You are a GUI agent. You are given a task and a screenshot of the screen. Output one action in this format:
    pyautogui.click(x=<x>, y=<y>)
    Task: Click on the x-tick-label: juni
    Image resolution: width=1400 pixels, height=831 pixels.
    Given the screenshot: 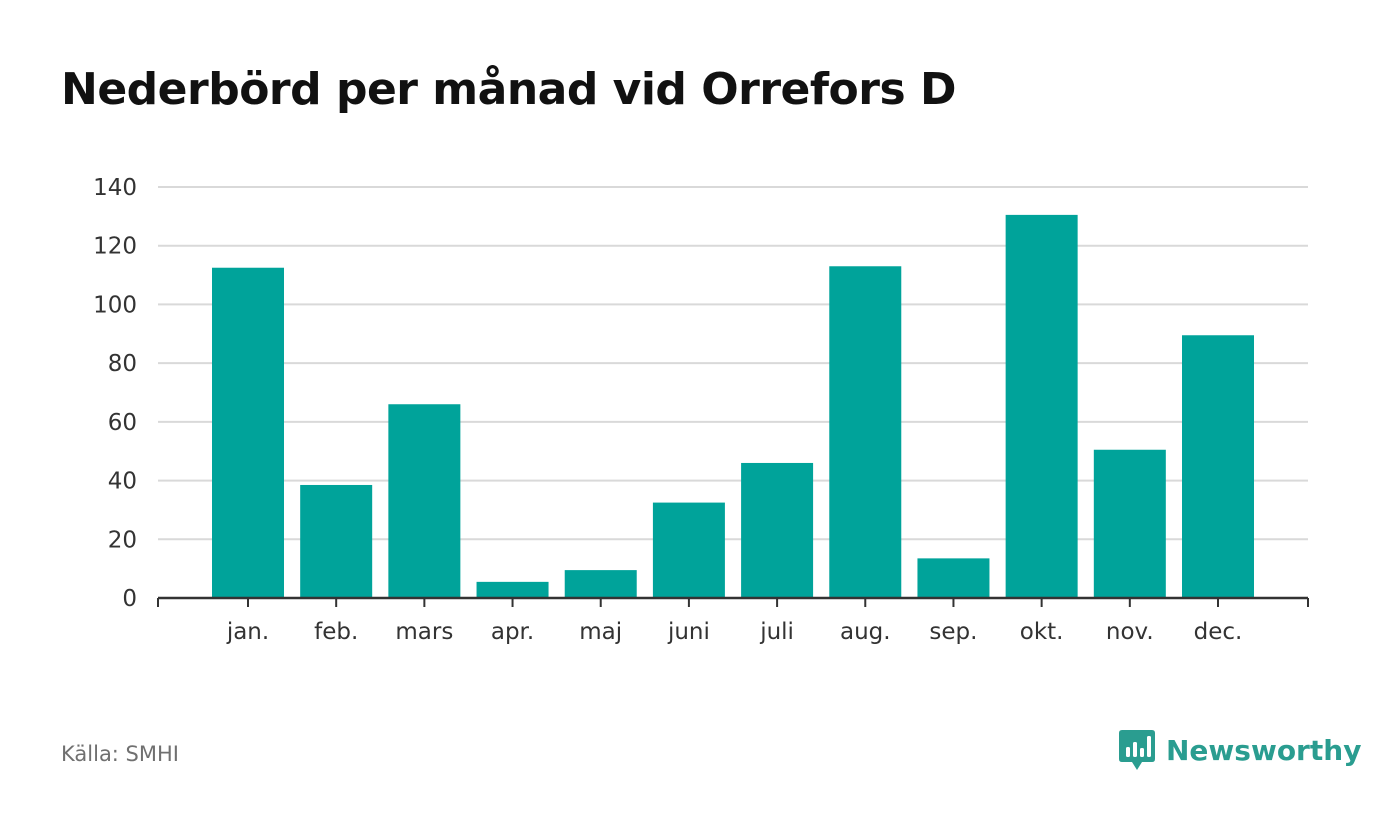 What is the action you would take?
    pyautogui.click(x=688, y=632)
    